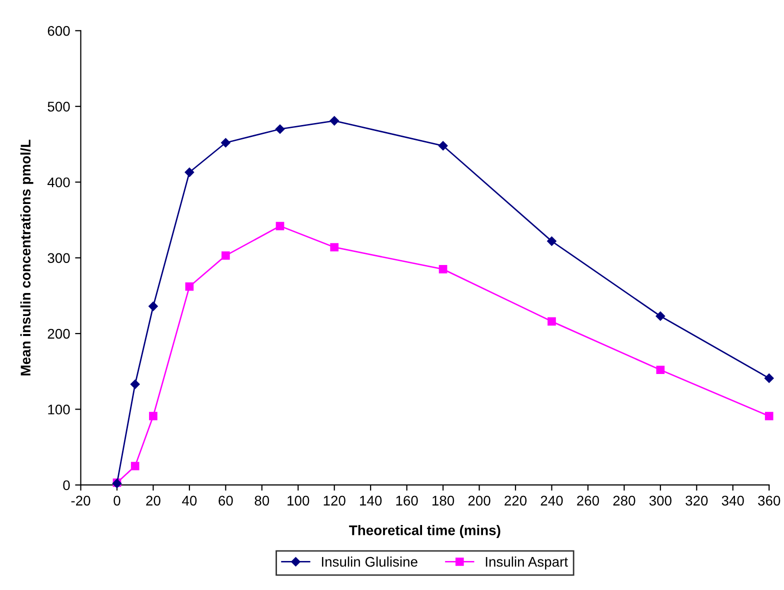 This screenshot has height=590, width=784. What do you see at coordinates (59, 107) in the screenshot?
I see `y-tick-label: 500` at bounding box center [59, 107].